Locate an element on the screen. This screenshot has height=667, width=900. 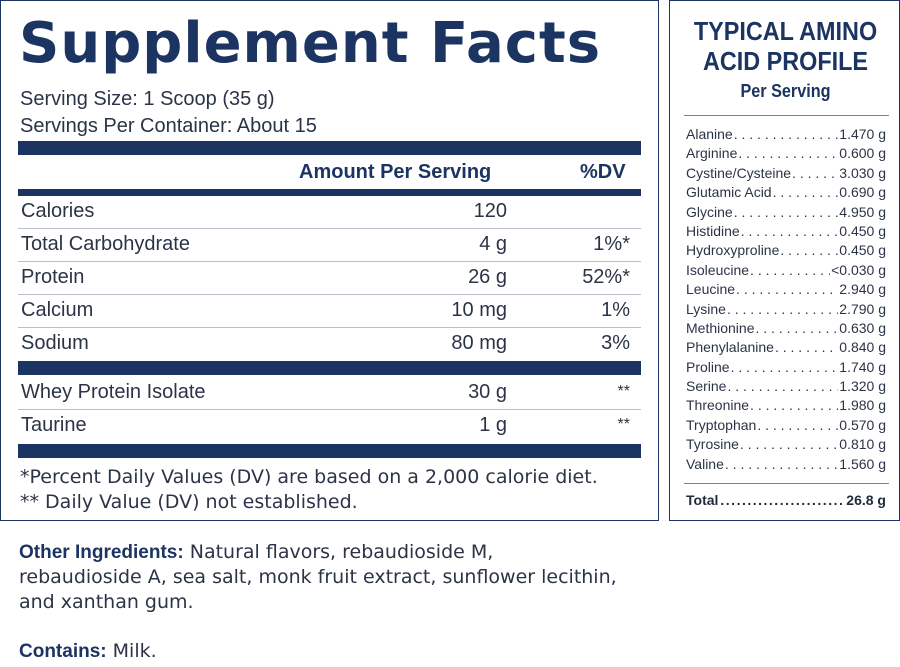
amino-acid-name: Phenylalanine is located at coordinates (730, 347).